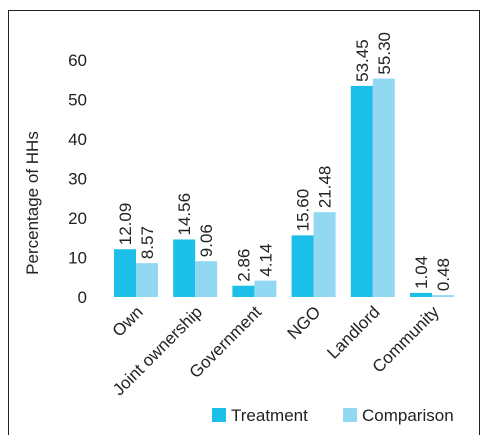  What do you see at coordinates (443, 274) in the screenshot?
I see `data-label: 0.48` at bounding box center [443, 274].